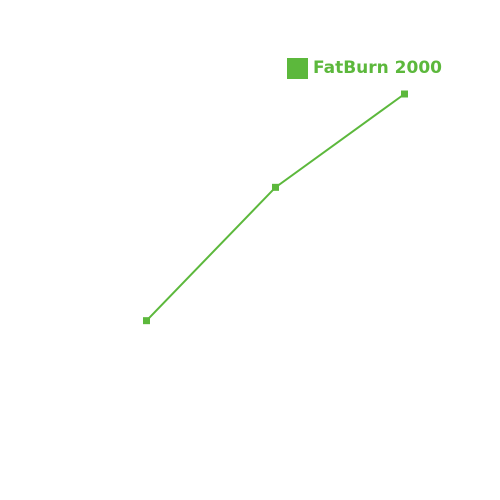 This screenshot has width=500, height=500. Describe the element at coordinates (377, 68) in the screenshot. I see `legend-label-series-0: FatBurn 2000` at that location.